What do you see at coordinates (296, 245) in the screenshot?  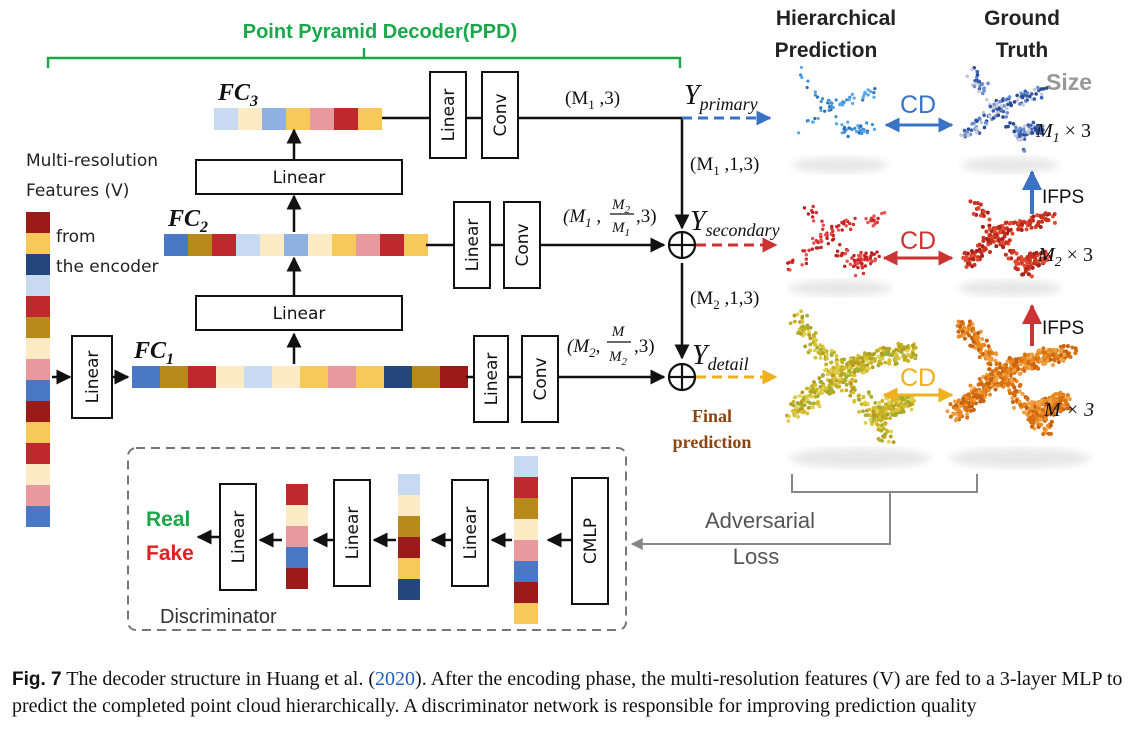 I see `fc2-vector` at bounding box center [296, 245].